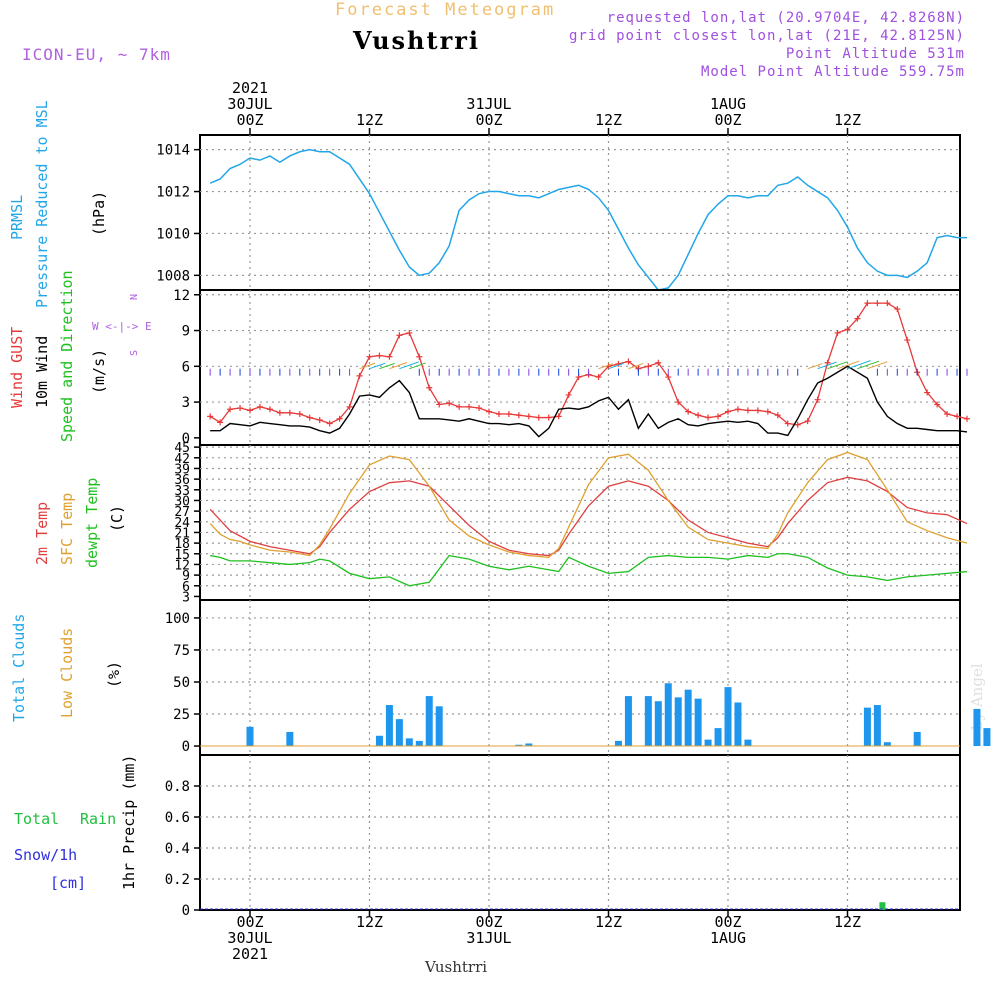 The width and height of the screenshot is (1000, 1000). I want to click on bottom-time-label: 12Z, so click(847, 922).